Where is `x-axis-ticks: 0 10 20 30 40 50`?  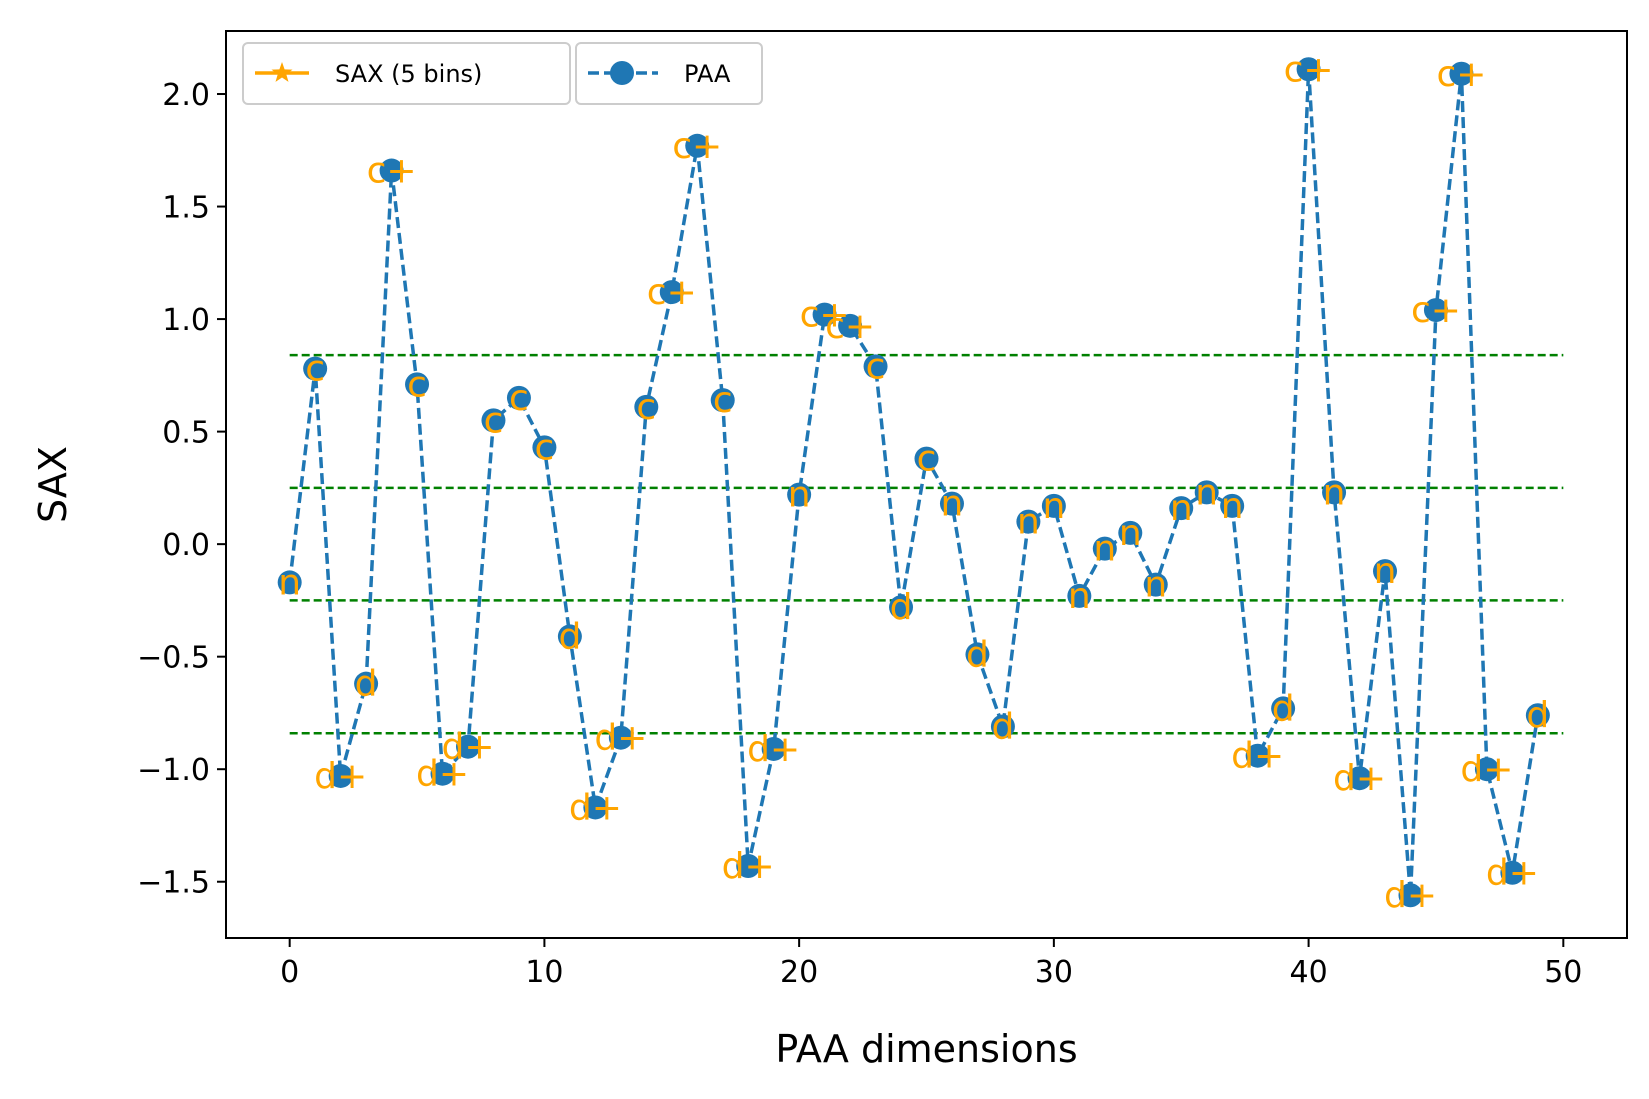 x-axis-ticks: 0 10 20 30 40 50 is located at coordinates (931, 964).